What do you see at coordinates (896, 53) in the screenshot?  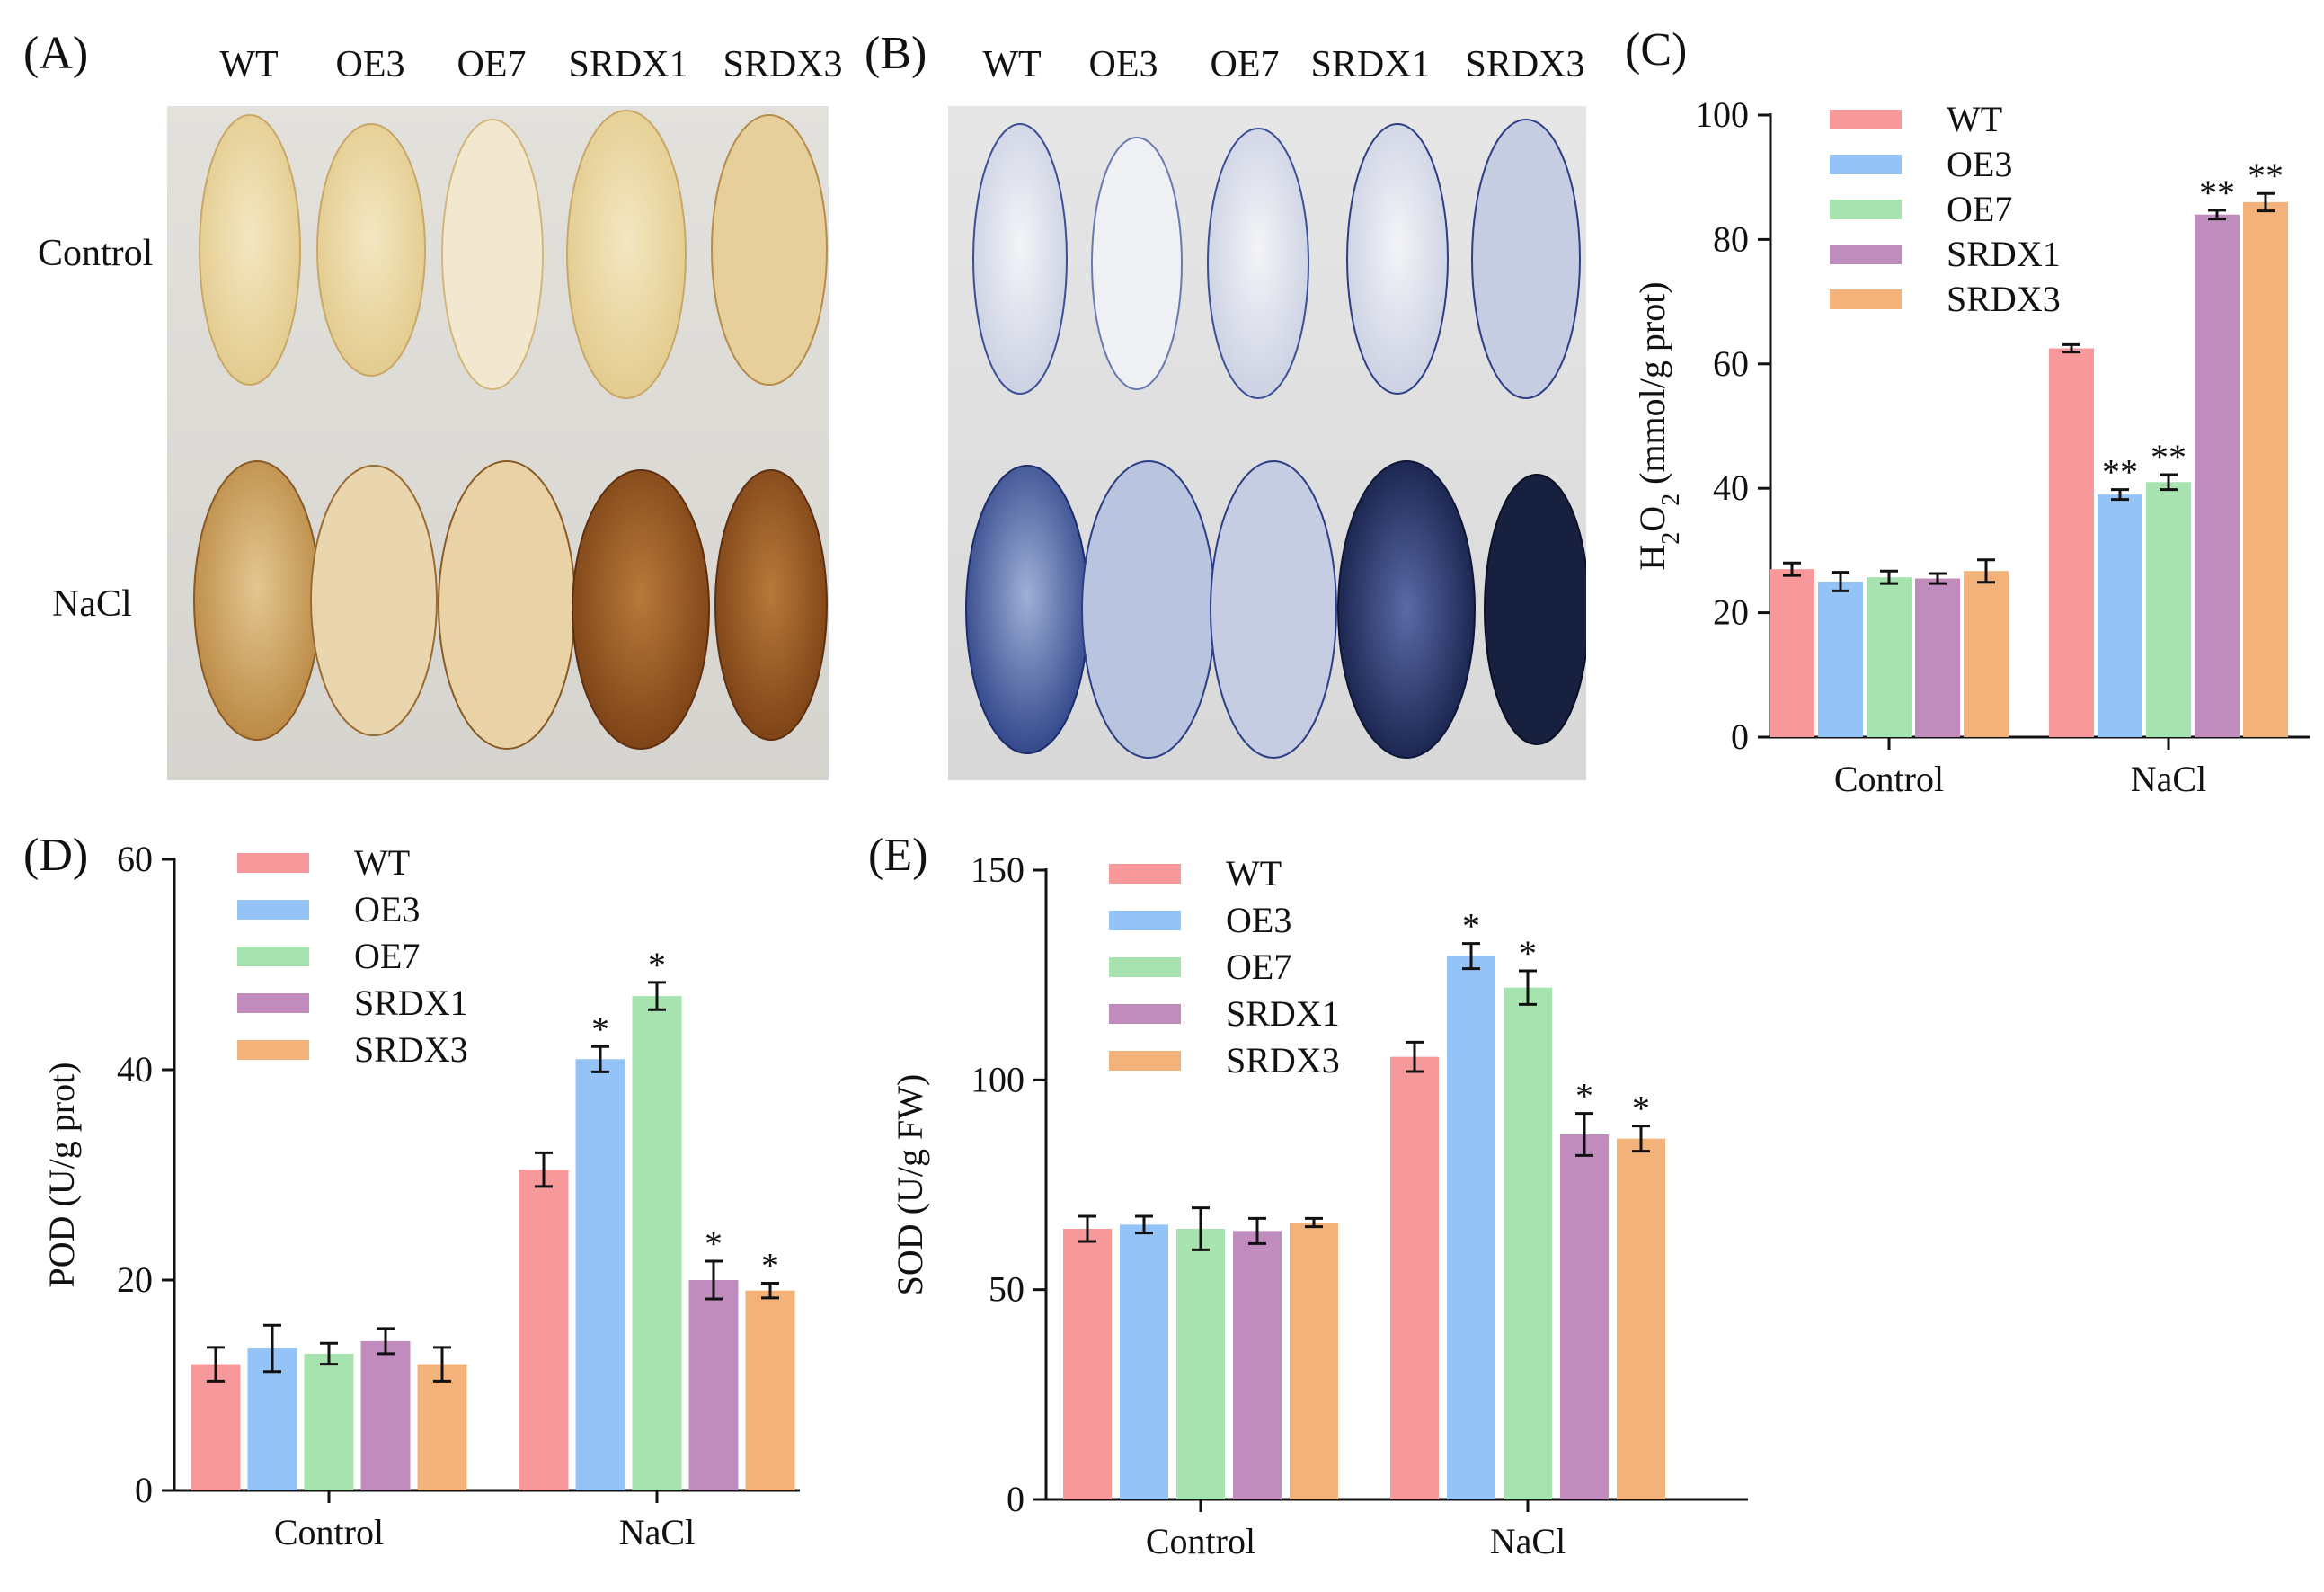 I see `panel-b-label: (B)` at bounding box center [896, 53].